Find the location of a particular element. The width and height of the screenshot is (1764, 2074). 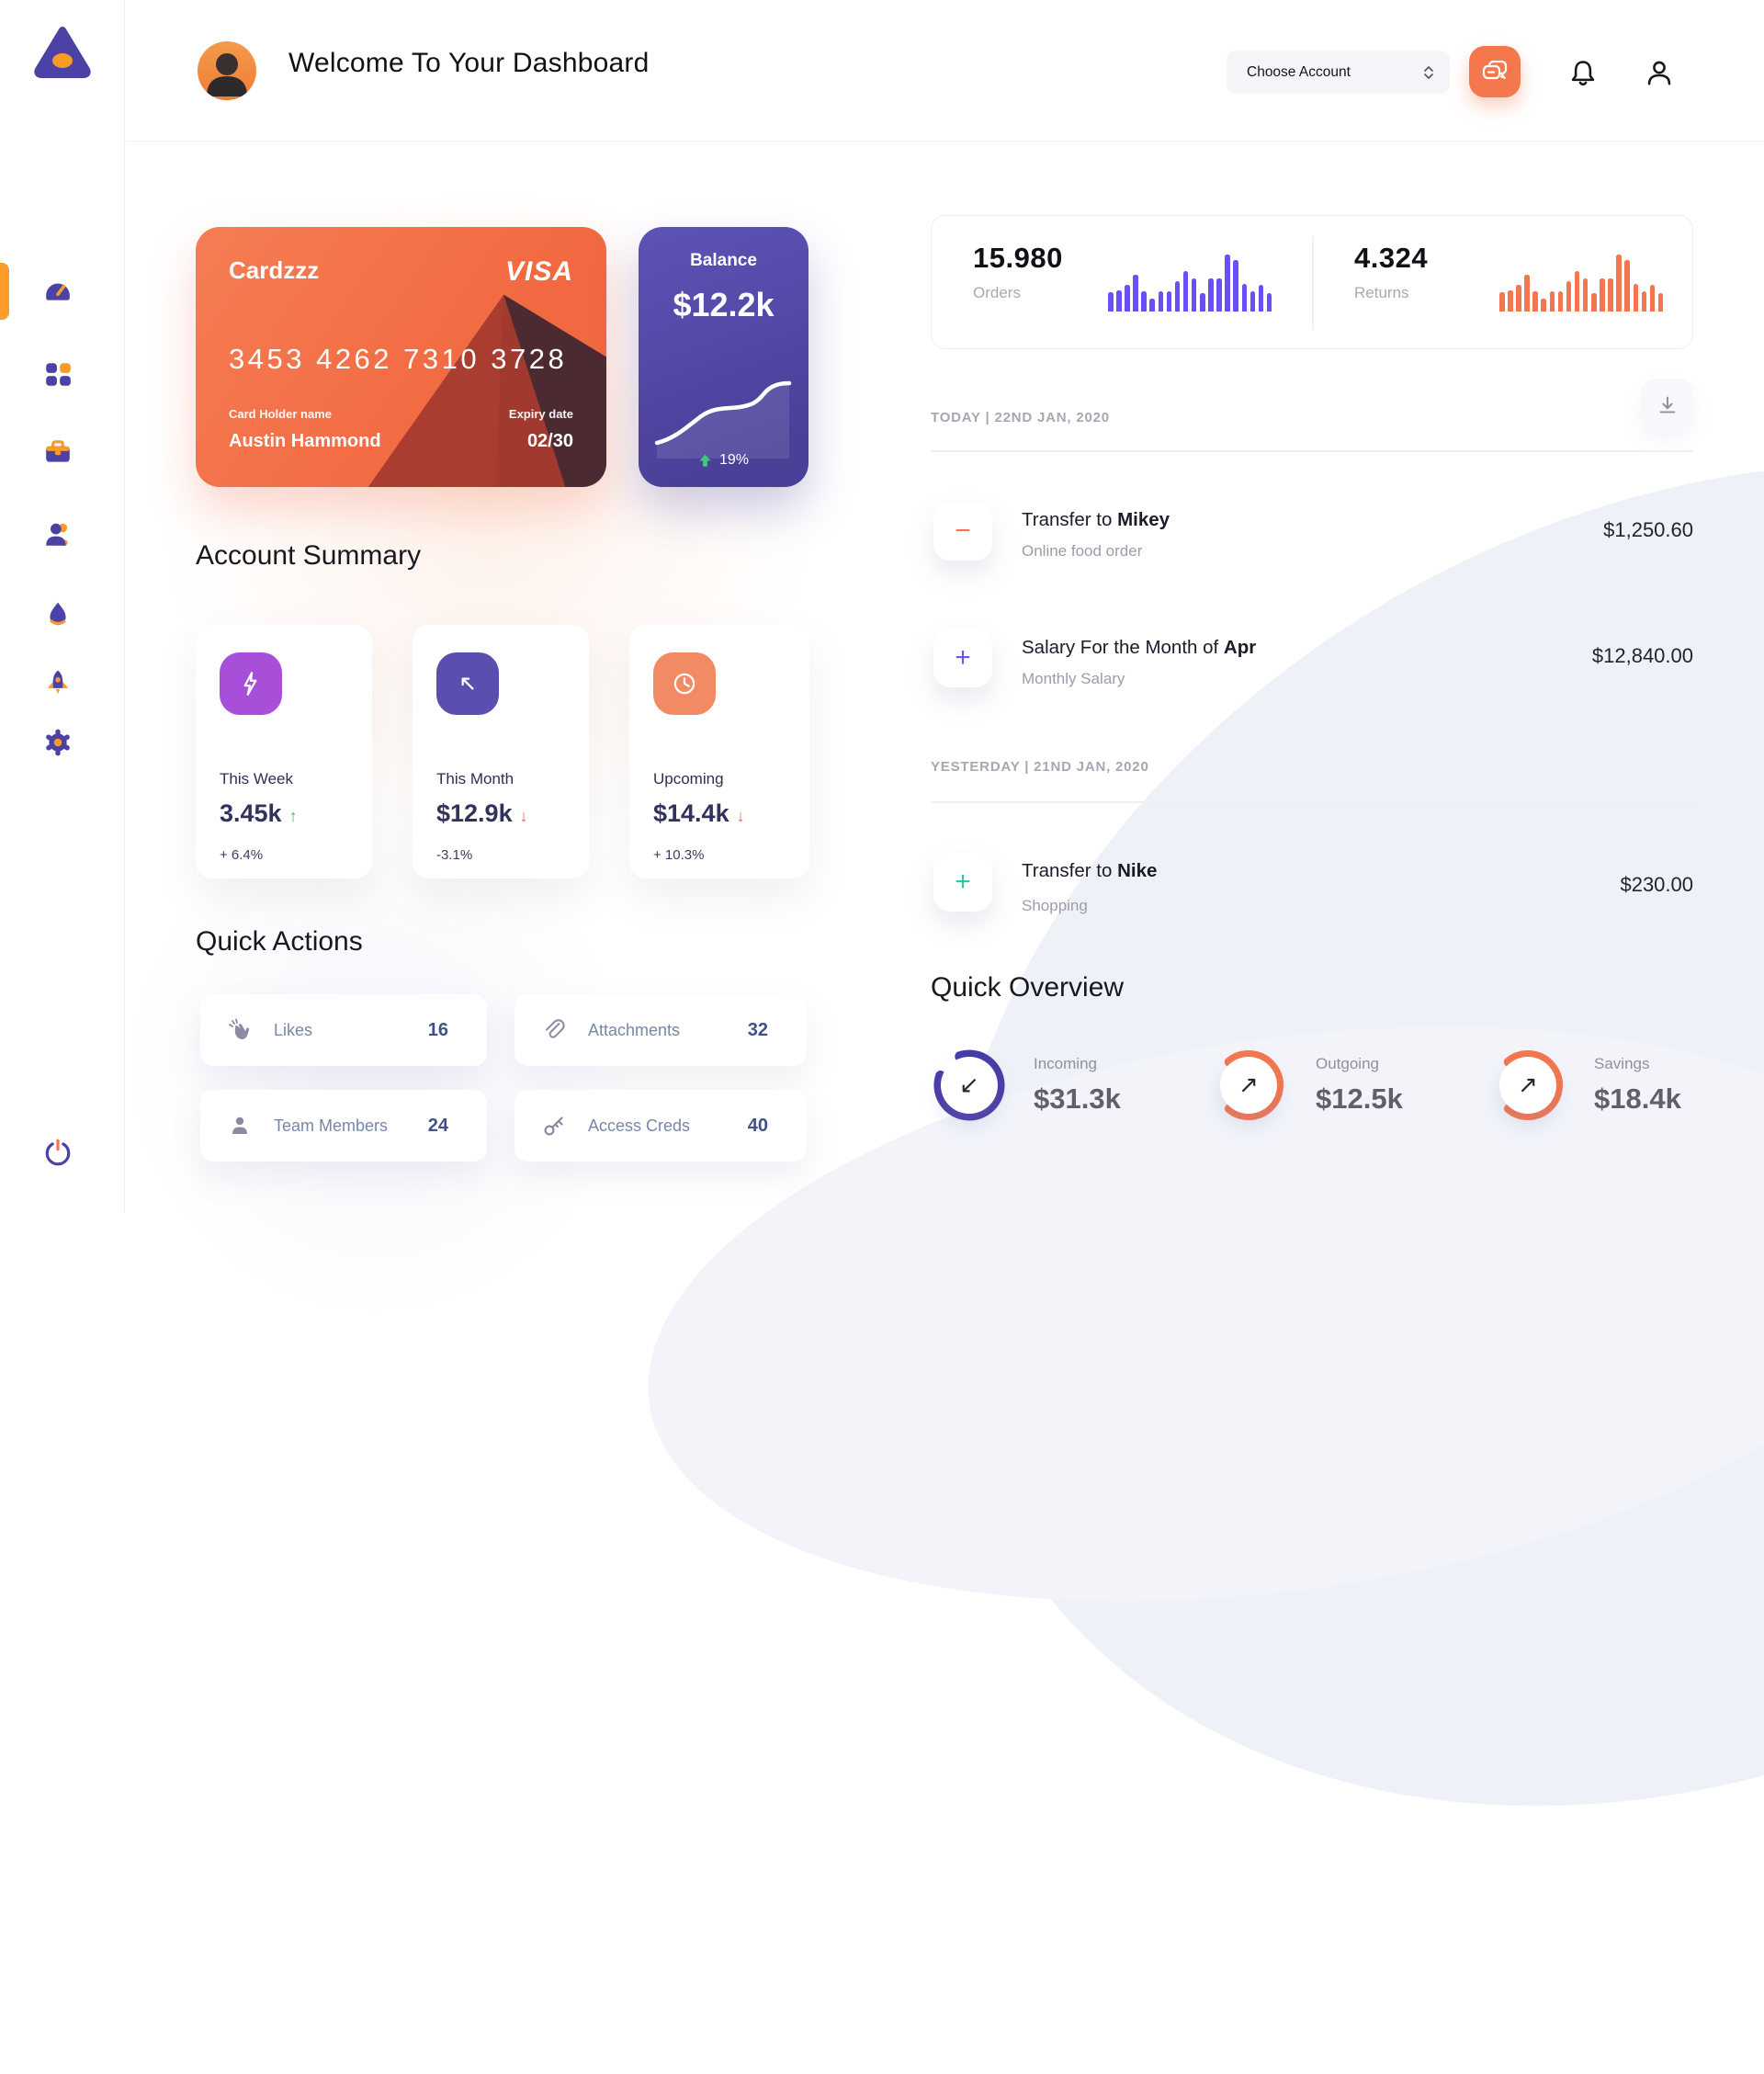

transaction-title: Transfer to Nike is located at coordinates (1090, 870).